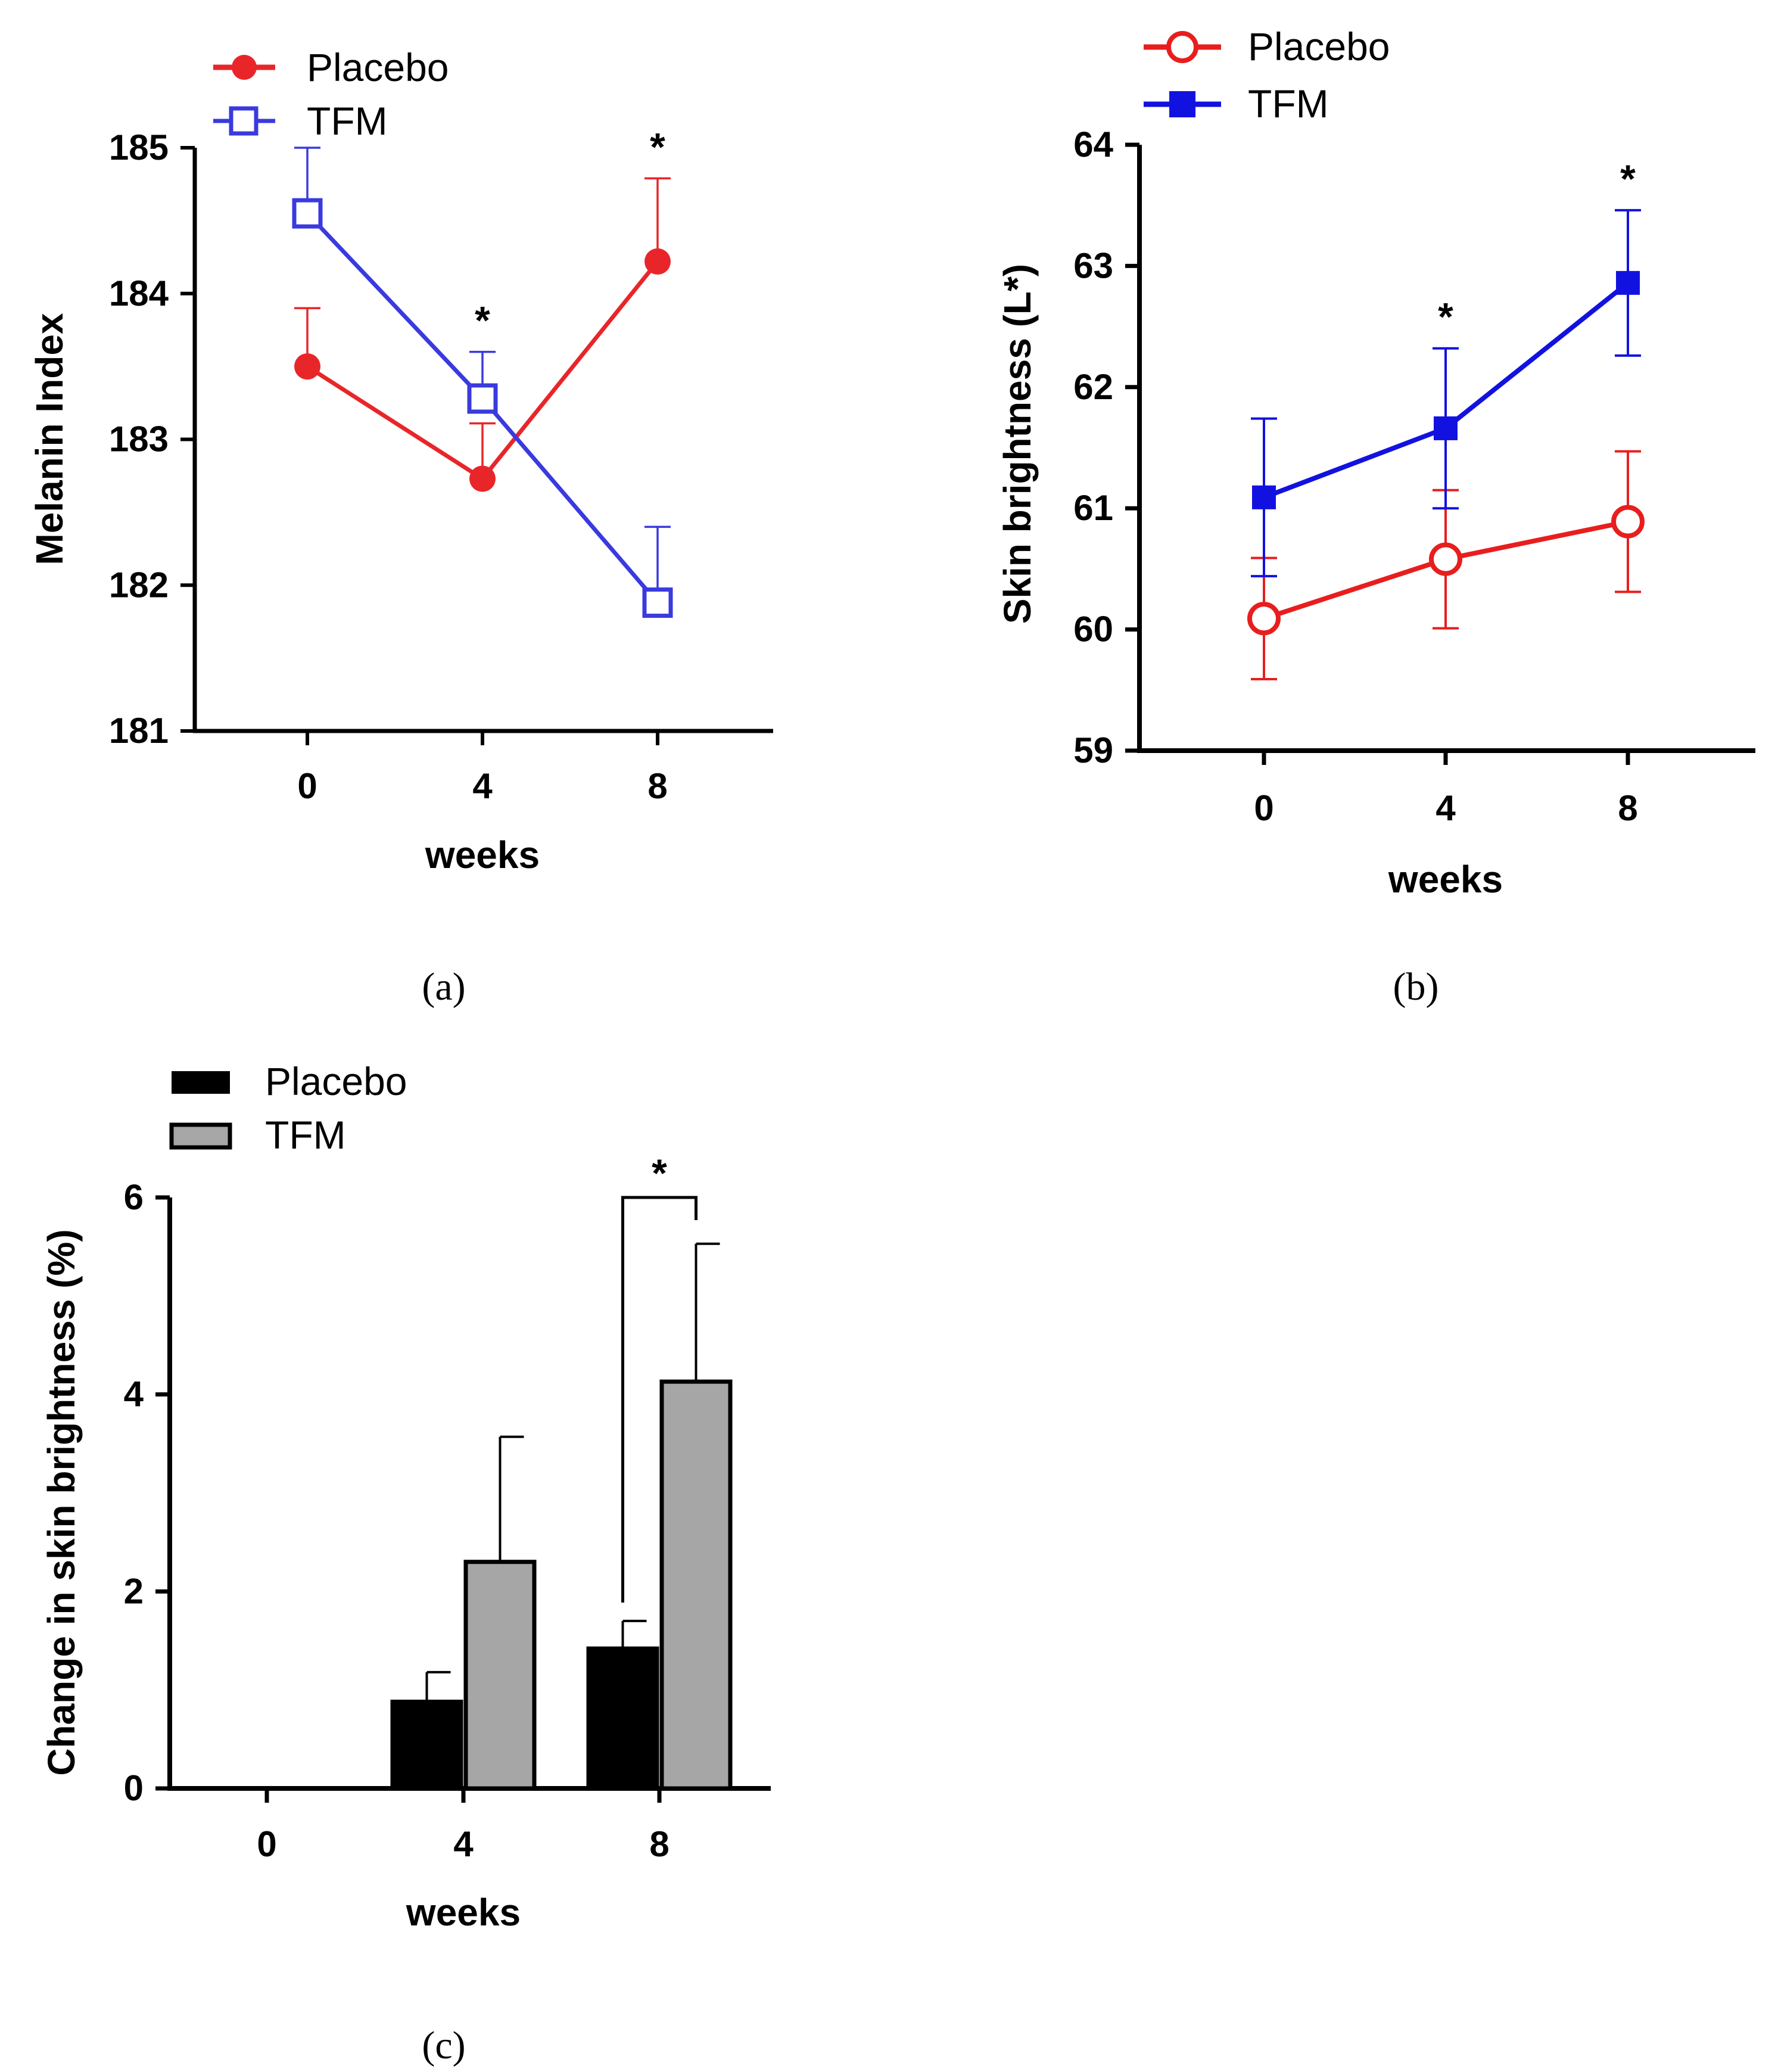 The width and height of the screenshot is (1778, 2072). What do you see at coordinates (443, 2045) in the screenshot?
I see `panel-c-label: (c)` at bounding box center [443, 2045].